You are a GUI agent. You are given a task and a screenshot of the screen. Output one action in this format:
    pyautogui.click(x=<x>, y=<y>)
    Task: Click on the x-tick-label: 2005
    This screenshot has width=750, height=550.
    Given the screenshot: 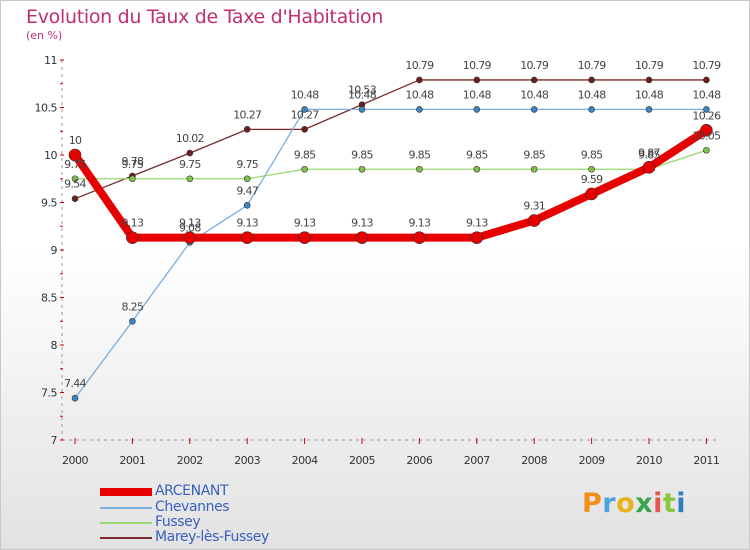 What is the action you would take?
    pyautogui.click(x=362, y=460)
    